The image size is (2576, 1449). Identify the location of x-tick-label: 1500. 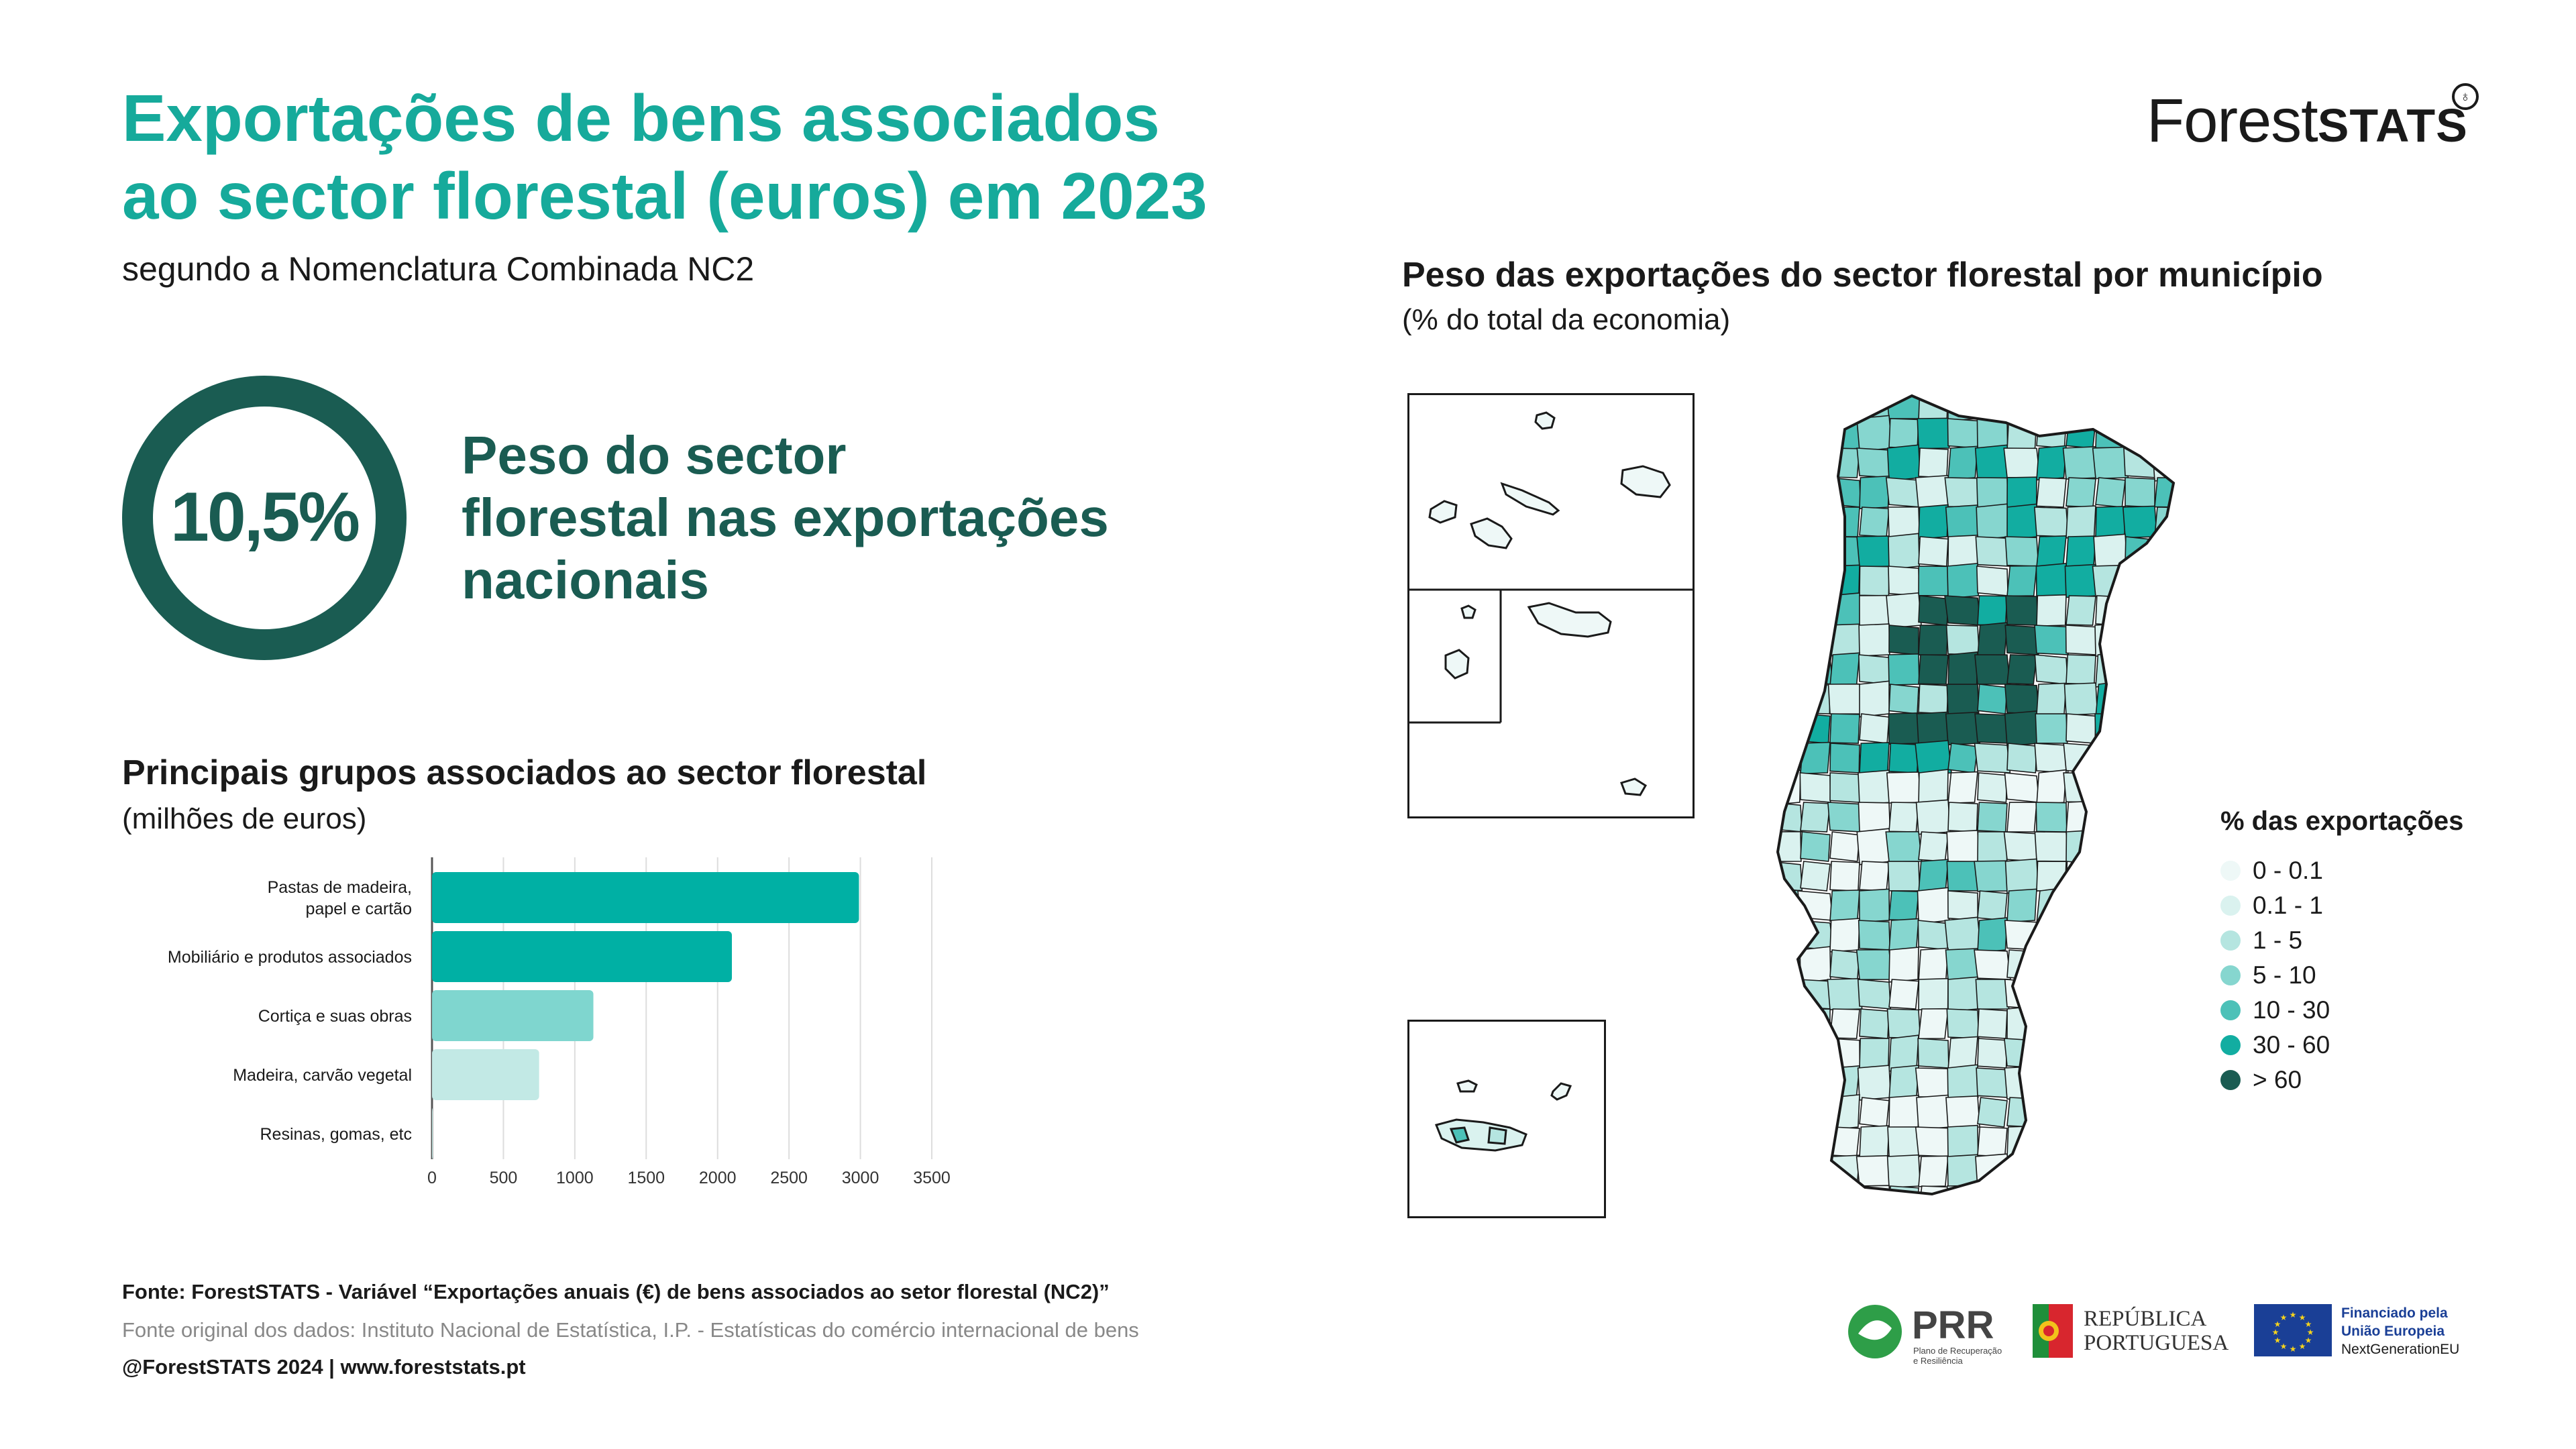
(646, 1178).